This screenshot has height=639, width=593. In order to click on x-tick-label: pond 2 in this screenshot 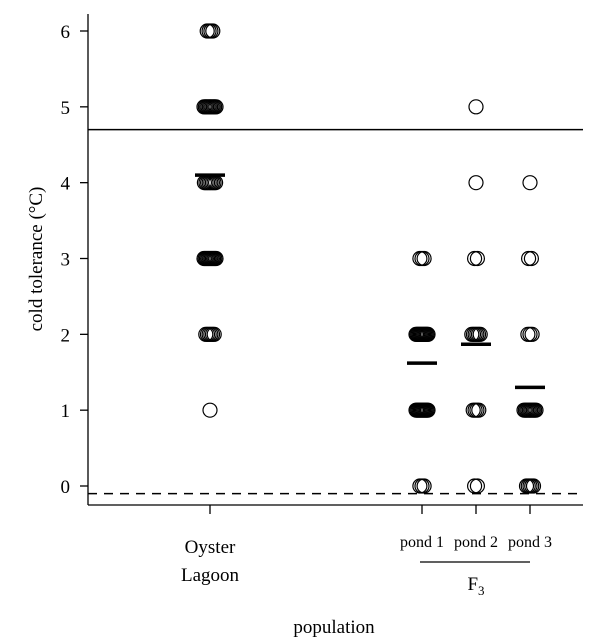, I will do `click(476, 542)`.